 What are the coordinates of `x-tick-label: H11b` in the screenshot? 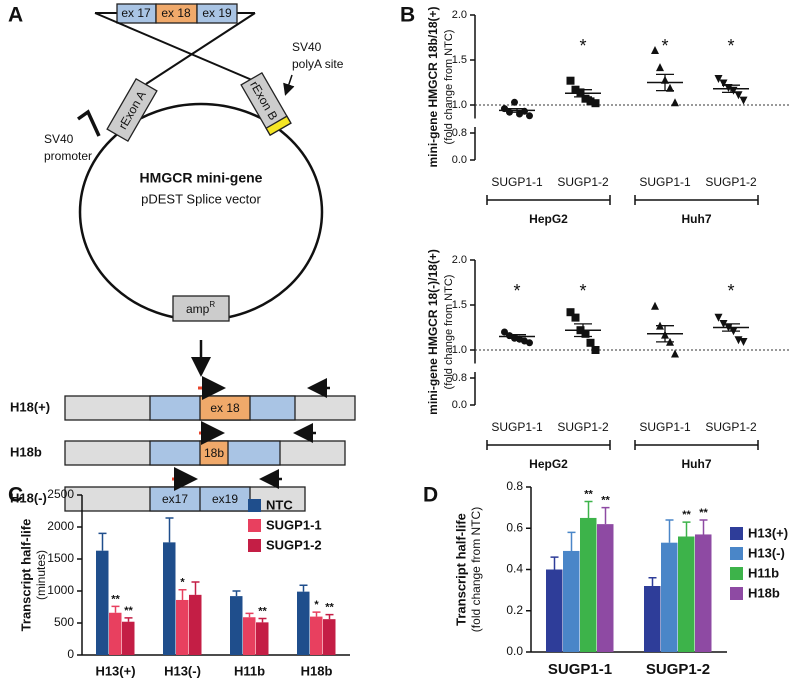 It's located at (249, 670).